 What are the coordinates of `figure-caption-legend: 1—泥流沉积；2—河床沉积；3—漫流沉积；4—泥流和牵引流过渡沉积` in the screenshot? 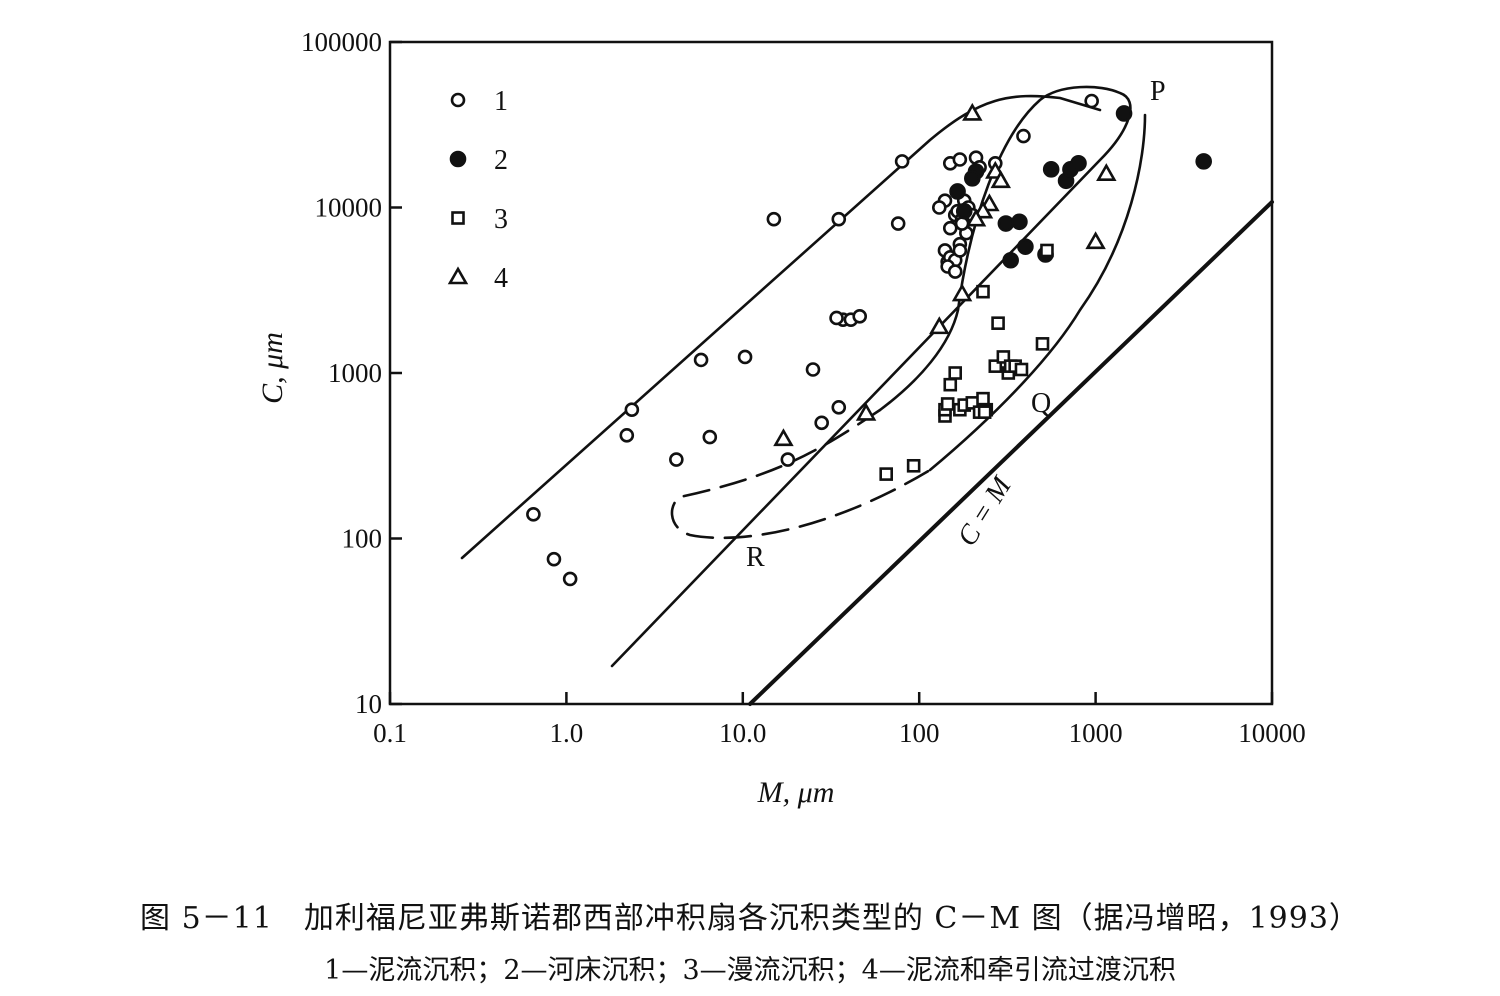 It's located at (750, 970).